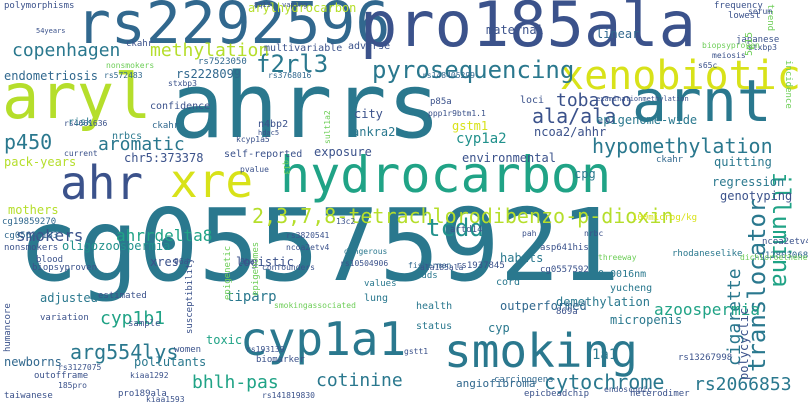  I want to click on cloud-word: chr5:373378, so click(164, 158).